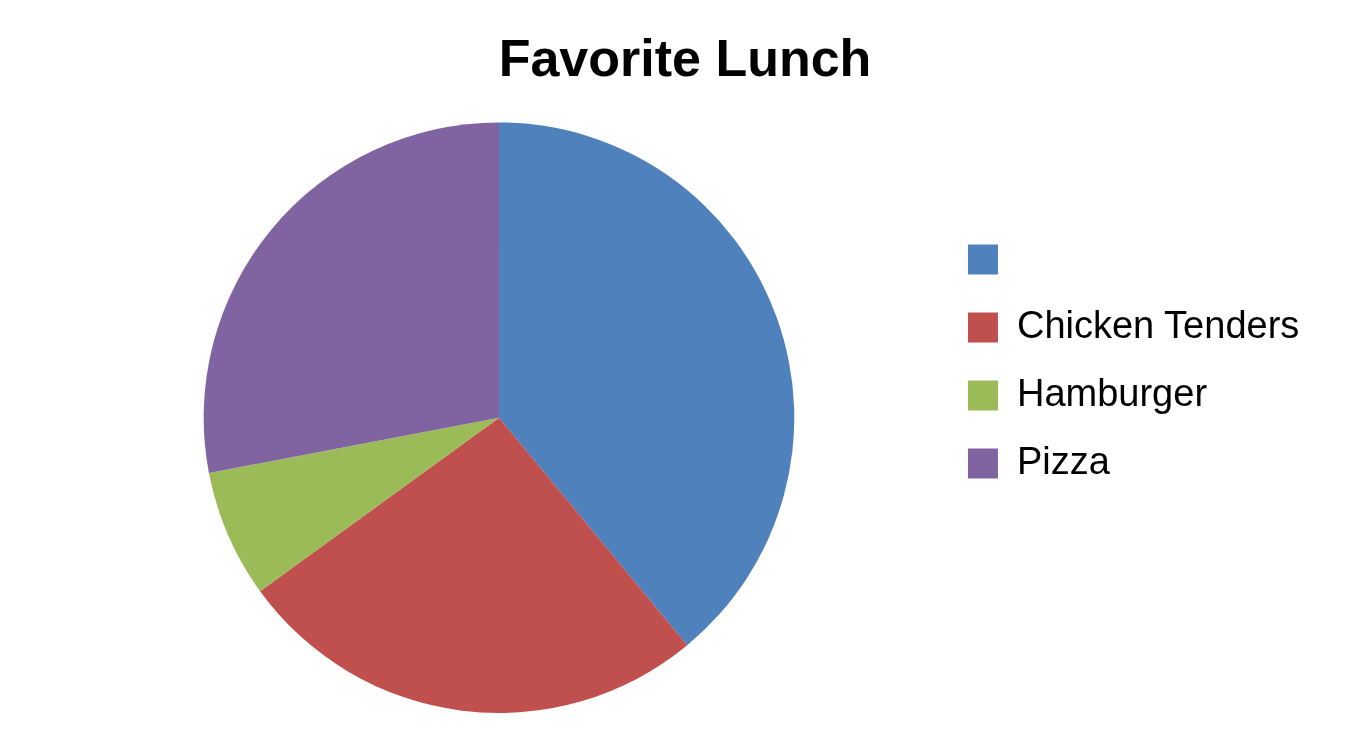 The height and width of the screenshot is (743, 1350). What do you see at coordinates (1112, 392) in the screenshot?
I see `legend-label: Hamburger` at bounding box center [1112, 392].